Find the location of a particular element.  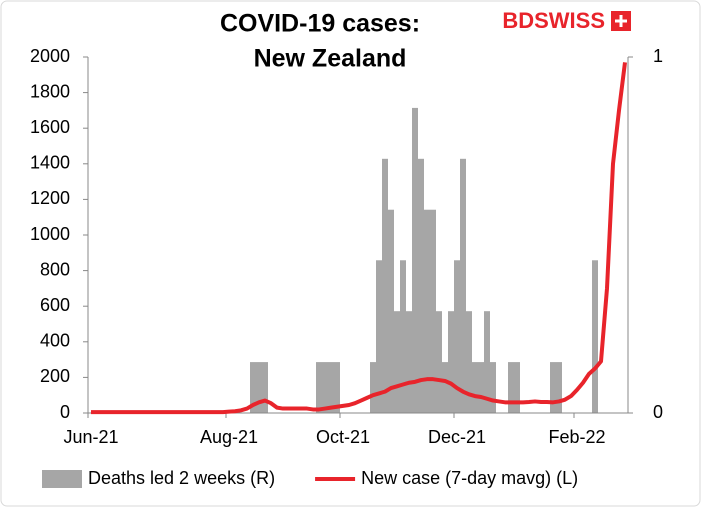

y-tick-label: 800 is located at coordinates (55, 269).